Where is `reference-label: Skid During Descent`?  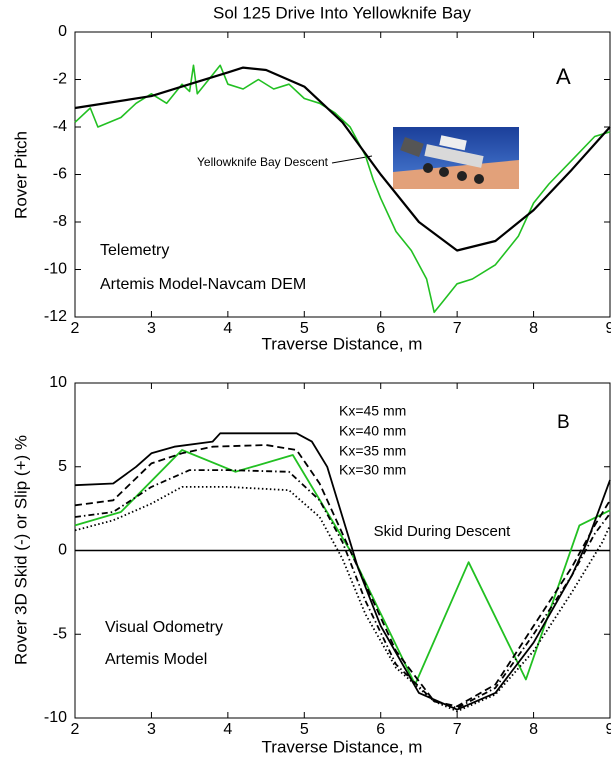
reference-label: Skid During Descent is located at coordinates (443, 531).